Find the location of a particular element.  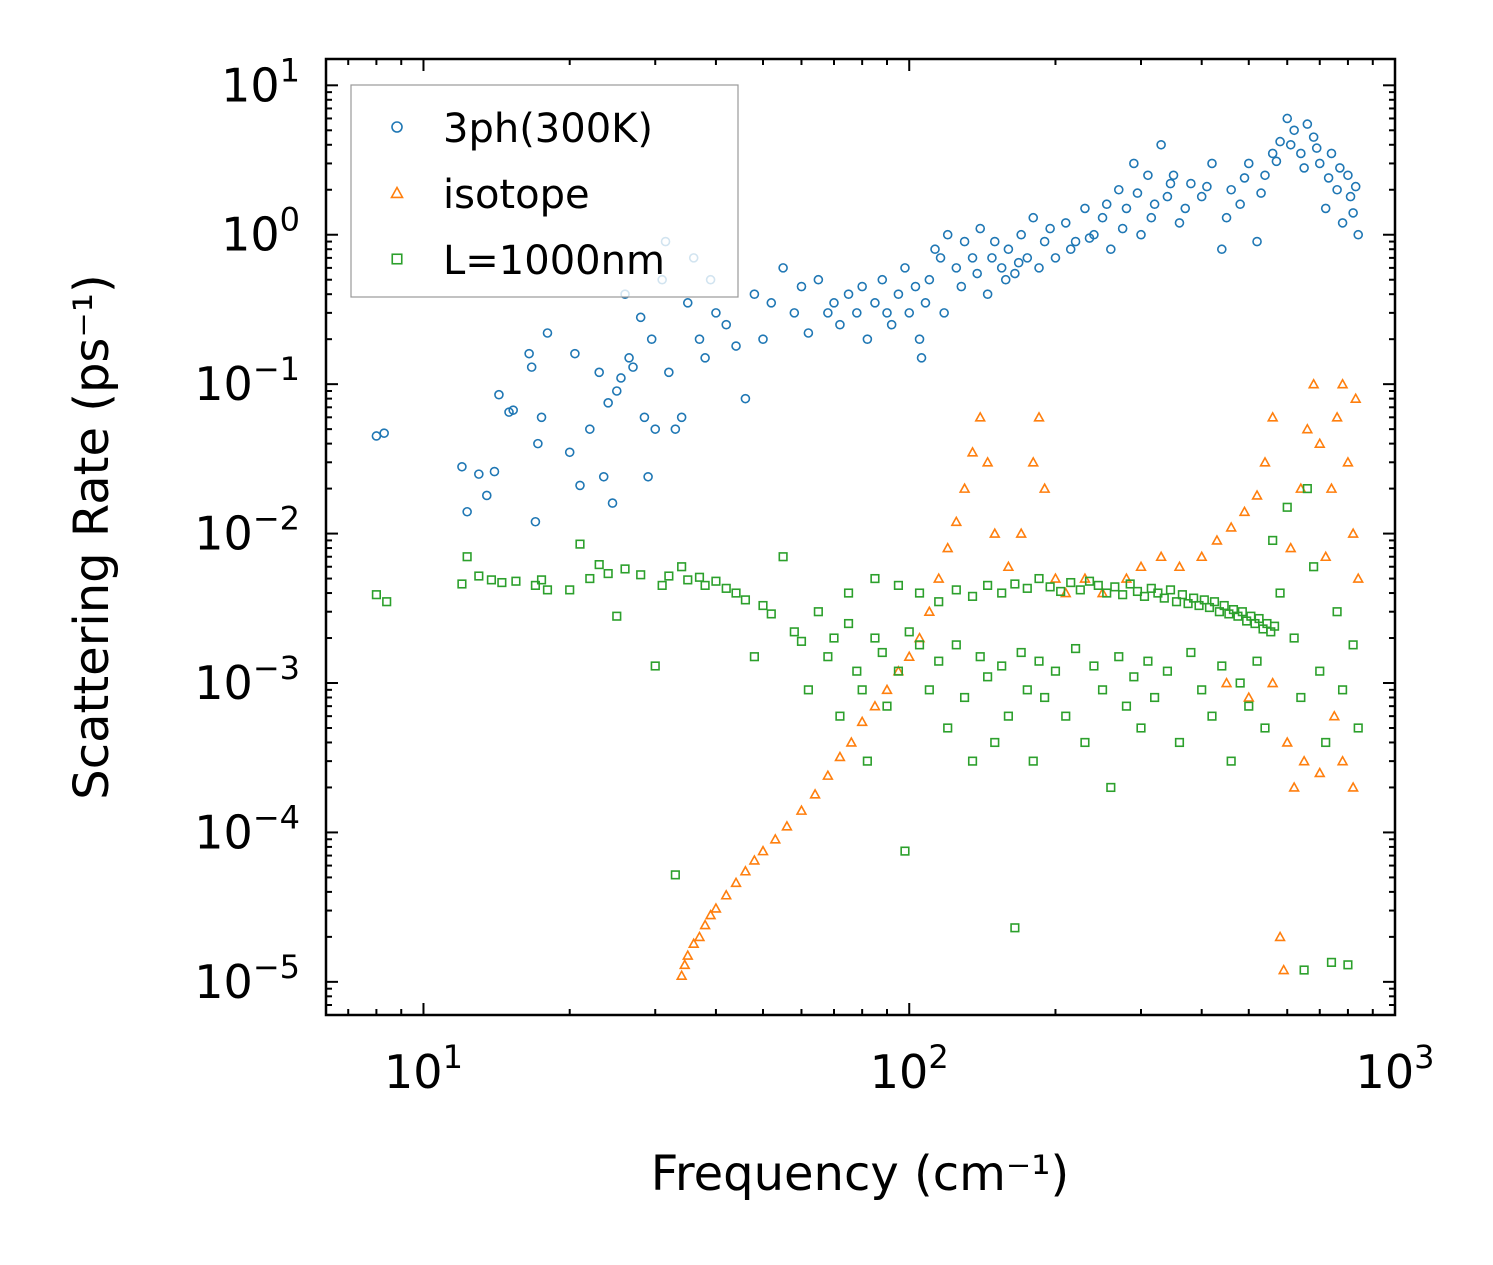

y-axis-label: Scattering Rate (ps⁻¹) is located at coordinates (92, 537).